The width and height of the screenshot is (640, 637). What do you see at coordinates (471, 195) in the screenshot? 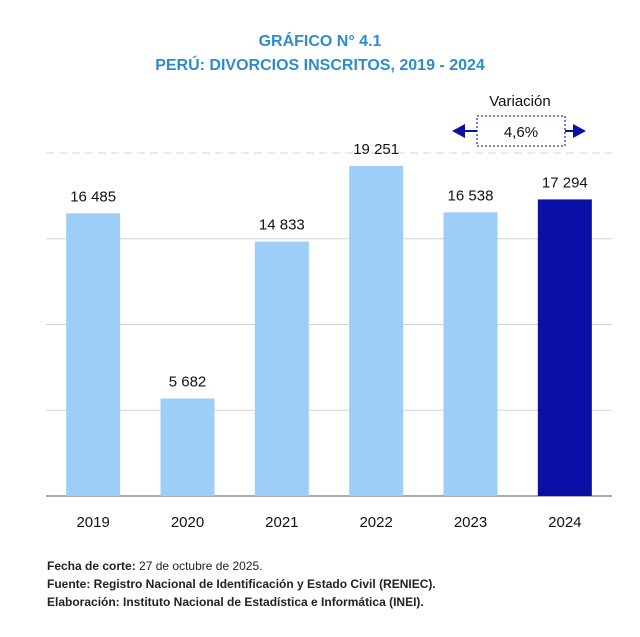
I see `data-label-2023: 16 538` at bounding box center [471, 195].